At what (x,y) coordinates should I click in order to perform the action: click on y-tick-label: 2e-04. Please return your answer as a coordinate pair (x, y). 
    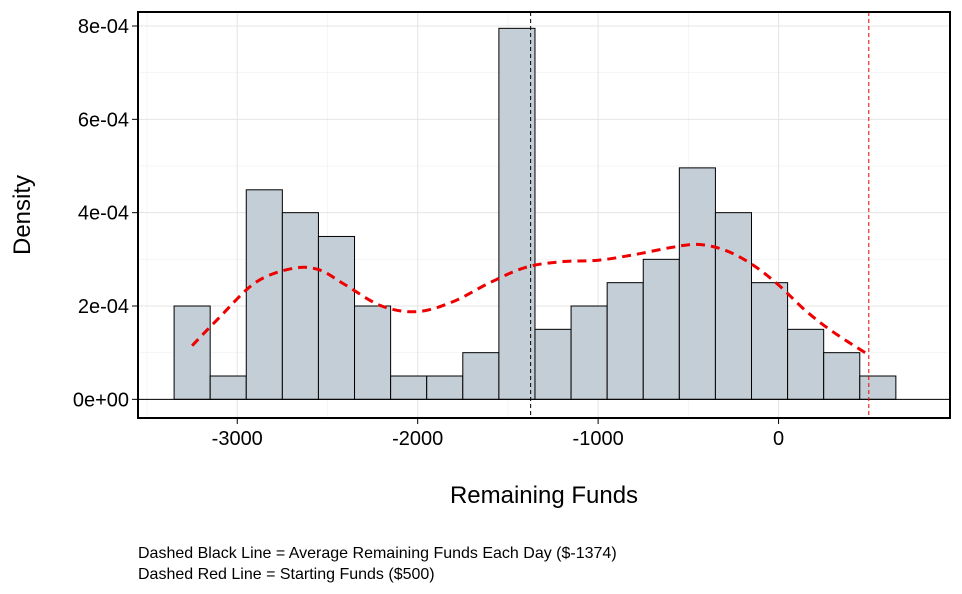
    Looking at the image, I should click on (103, 307).